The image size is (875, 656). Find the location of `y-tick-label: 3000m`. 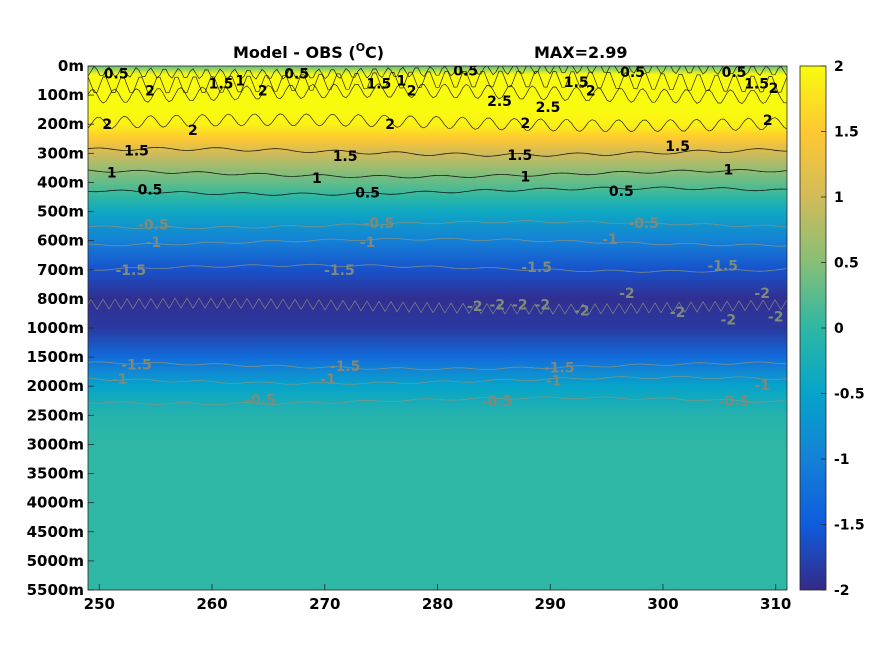

y-tick-label: 3000m is located at coordinates (55, 444).